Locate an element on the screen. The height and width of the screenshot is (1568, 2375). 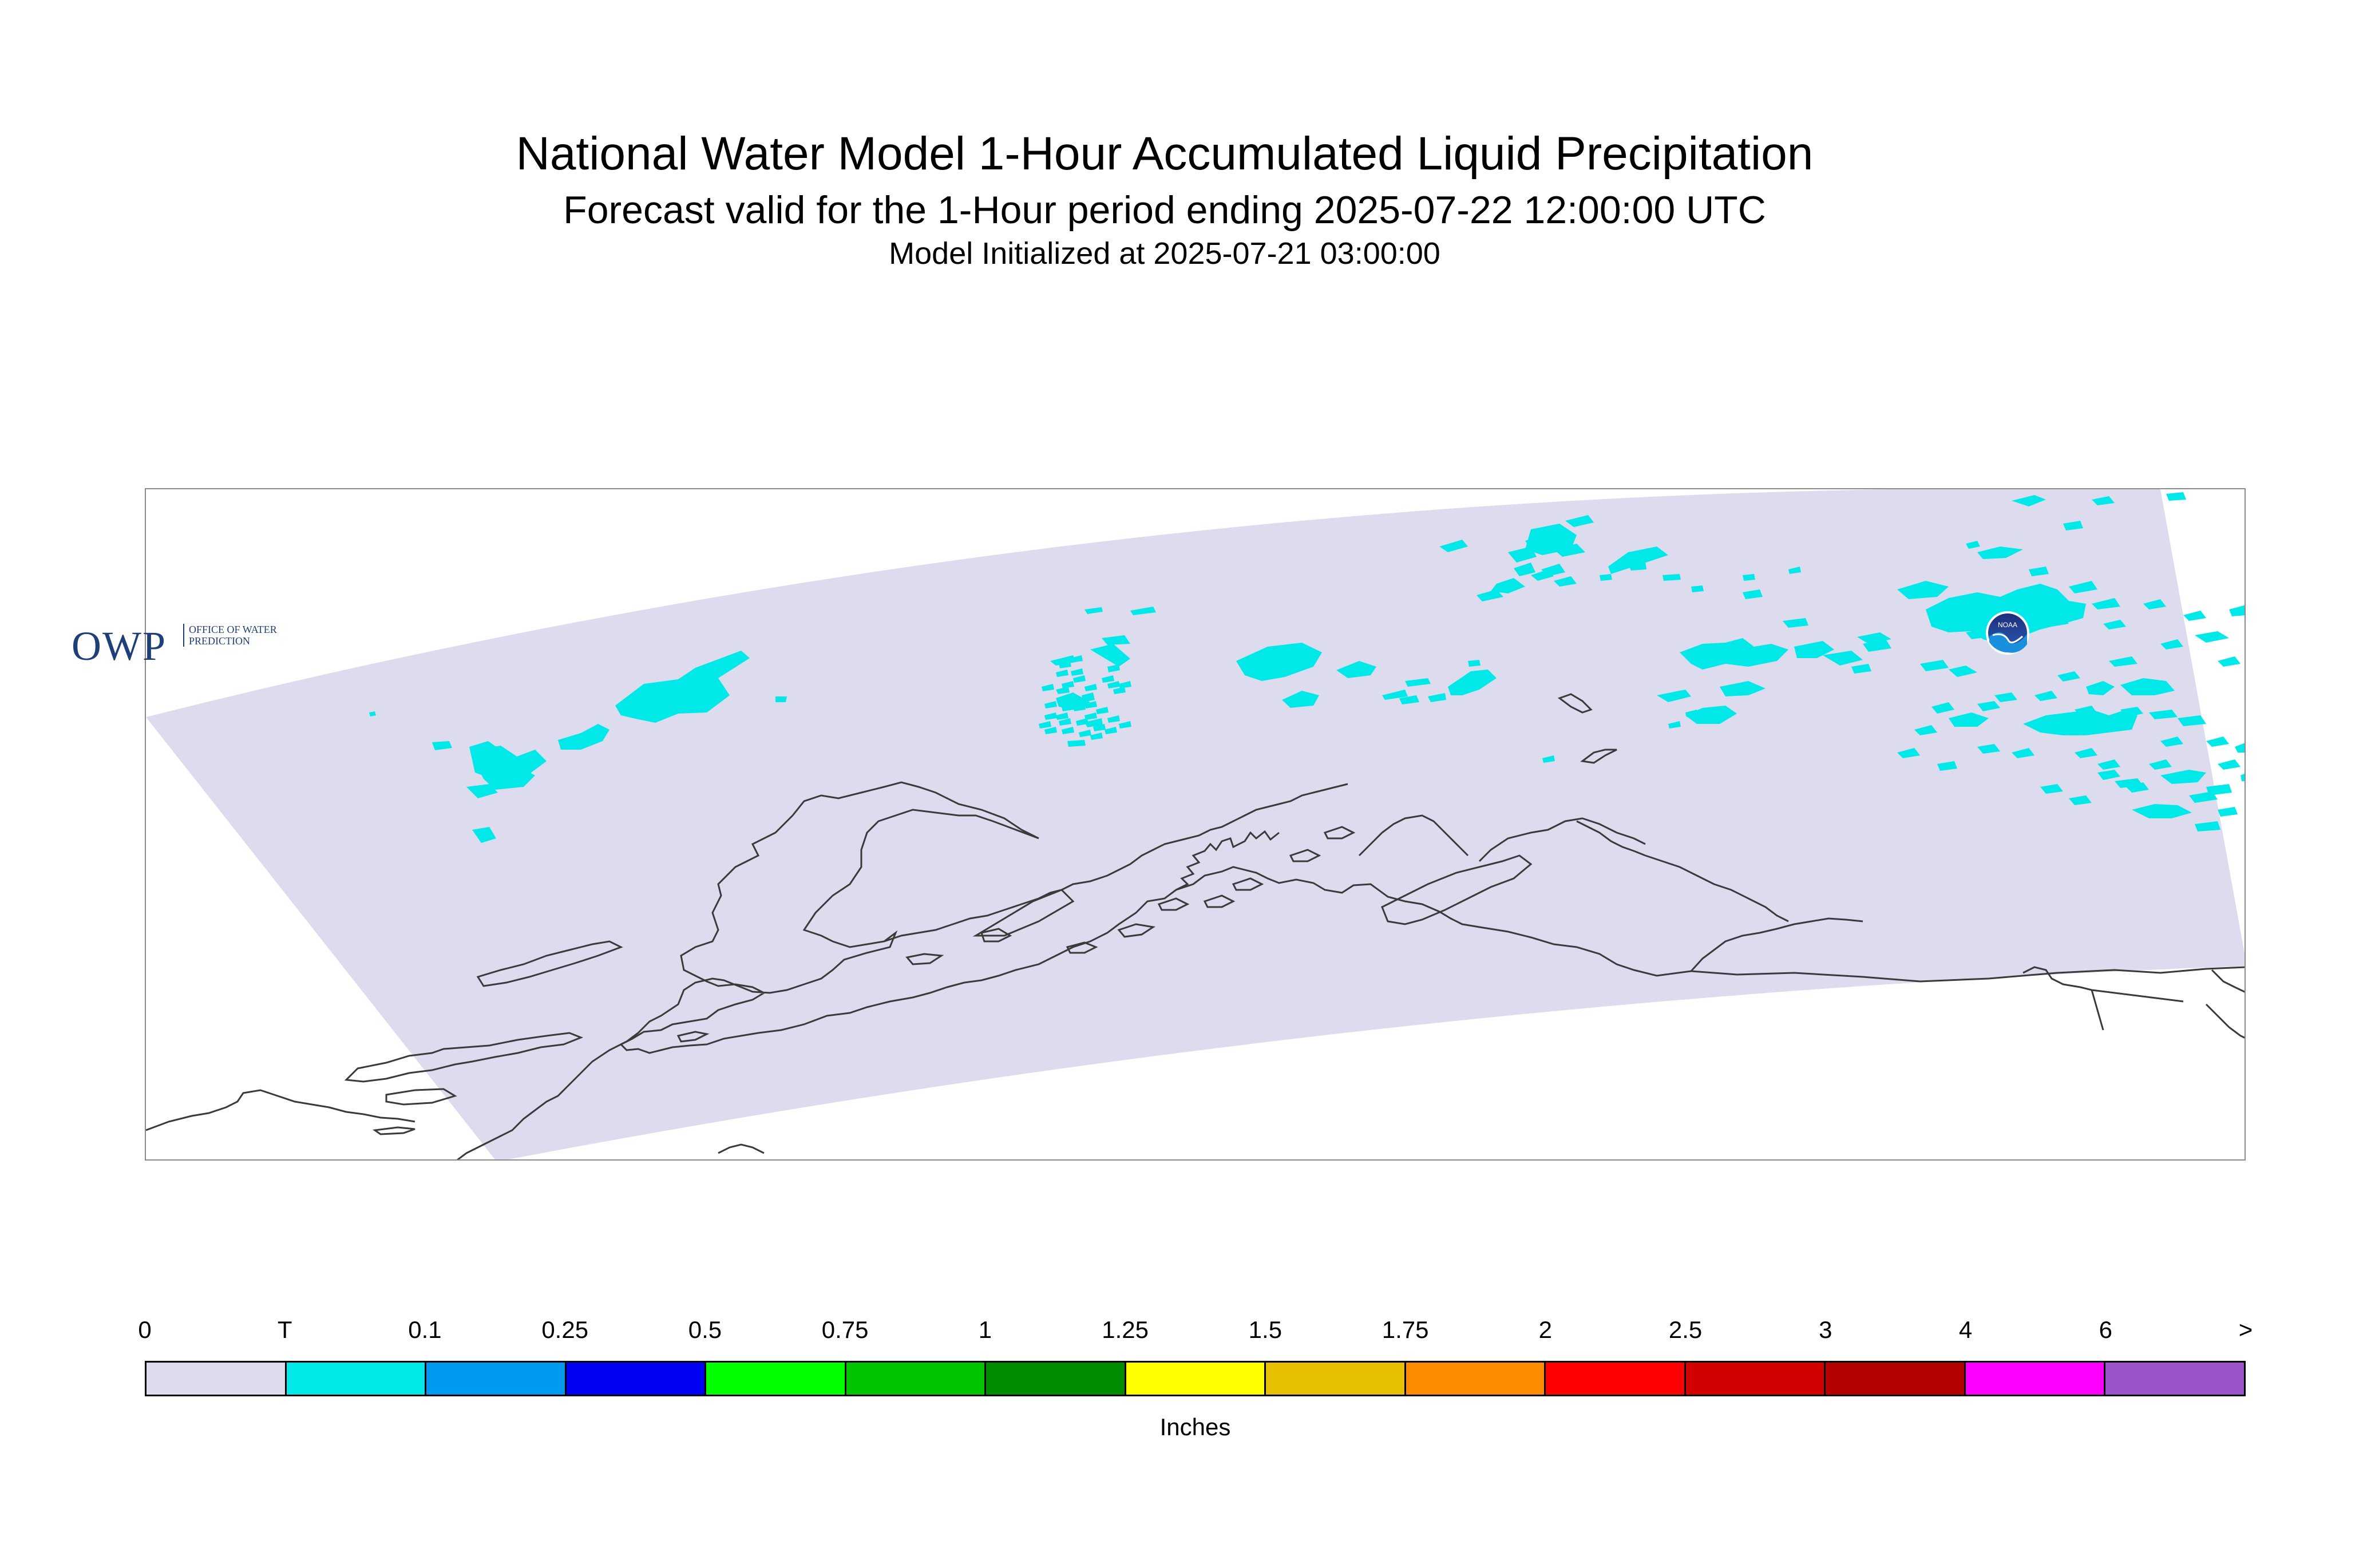
legend-tick-label: 1.25 is located at coordinates (1125, 1329).